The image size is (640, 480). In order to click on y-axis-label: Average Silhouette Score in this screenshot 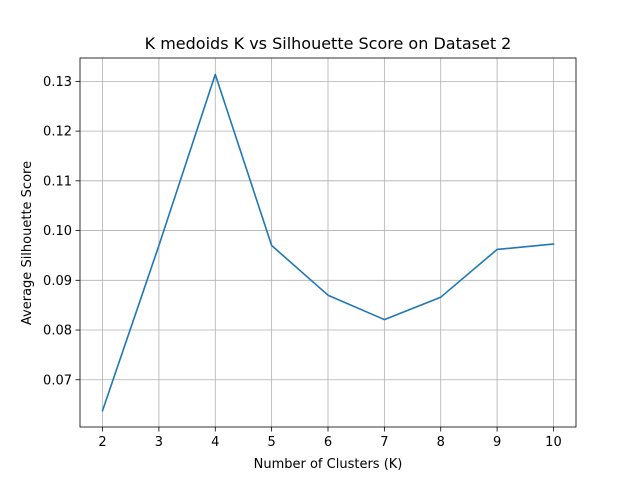, I will do `click(27, 243)`.